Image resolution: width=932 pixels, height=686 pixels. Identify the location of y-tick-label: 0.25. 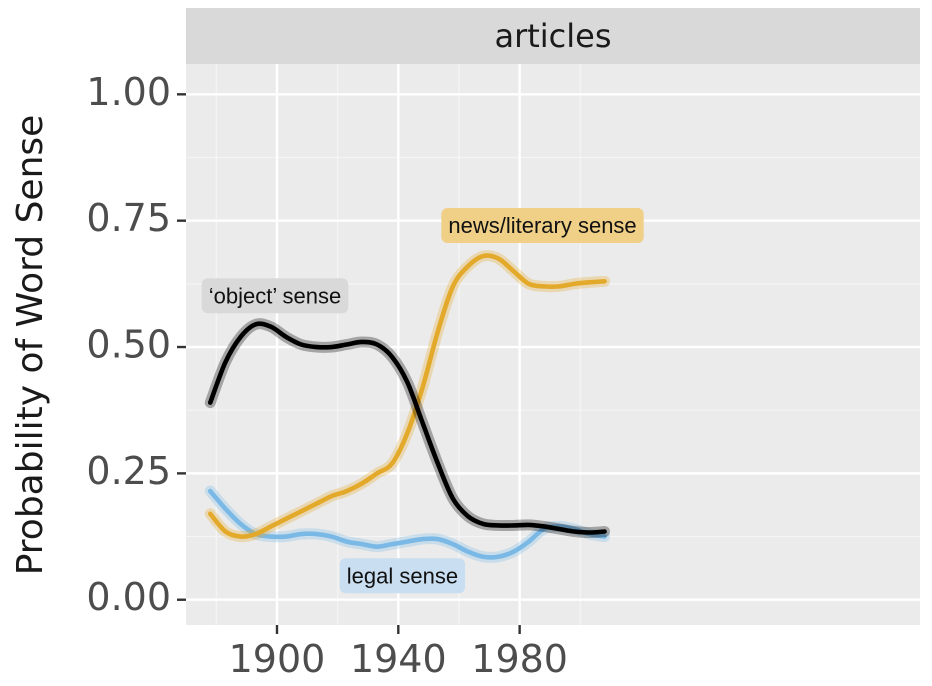
(128, 471).